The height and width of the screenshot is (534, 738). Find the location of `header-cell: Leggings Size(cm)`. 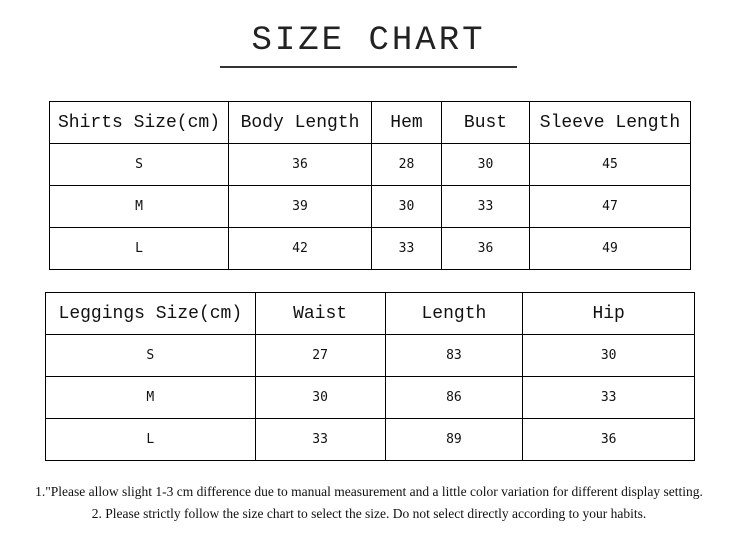

header-cell: Leggings Size(cm) is located at coordinates (150, 313).